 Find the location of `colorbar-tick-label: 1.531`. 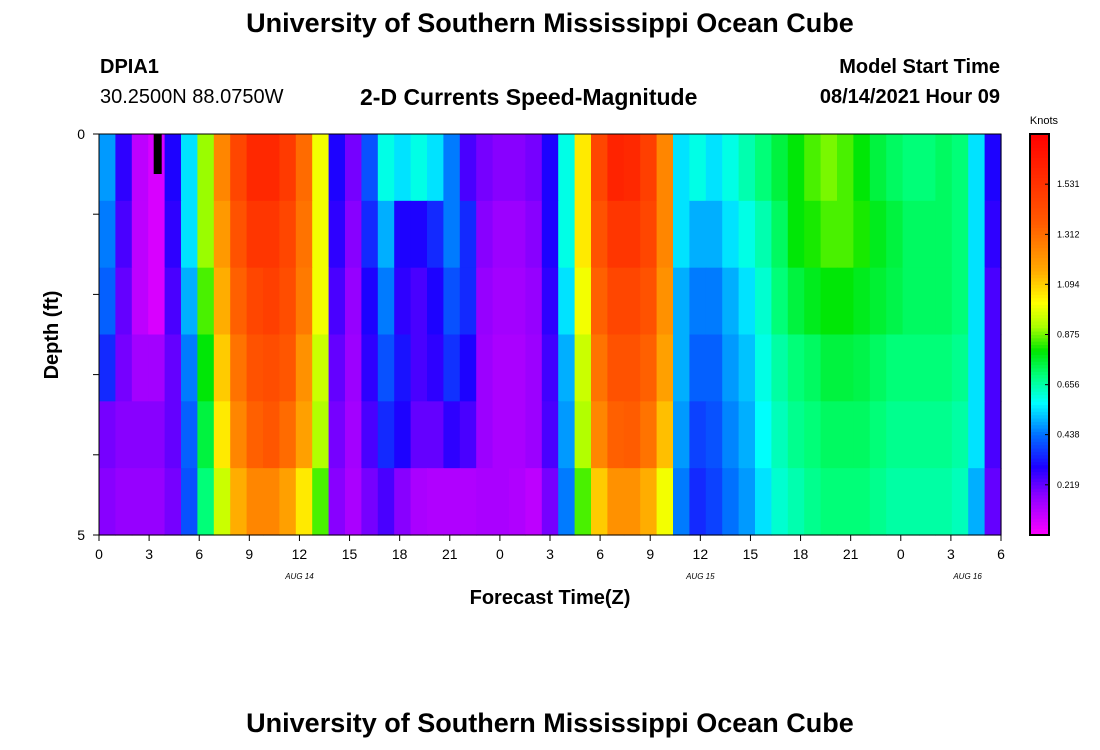

colorbar-tick-label: 1.531 is located at coordinates (1068, 184).